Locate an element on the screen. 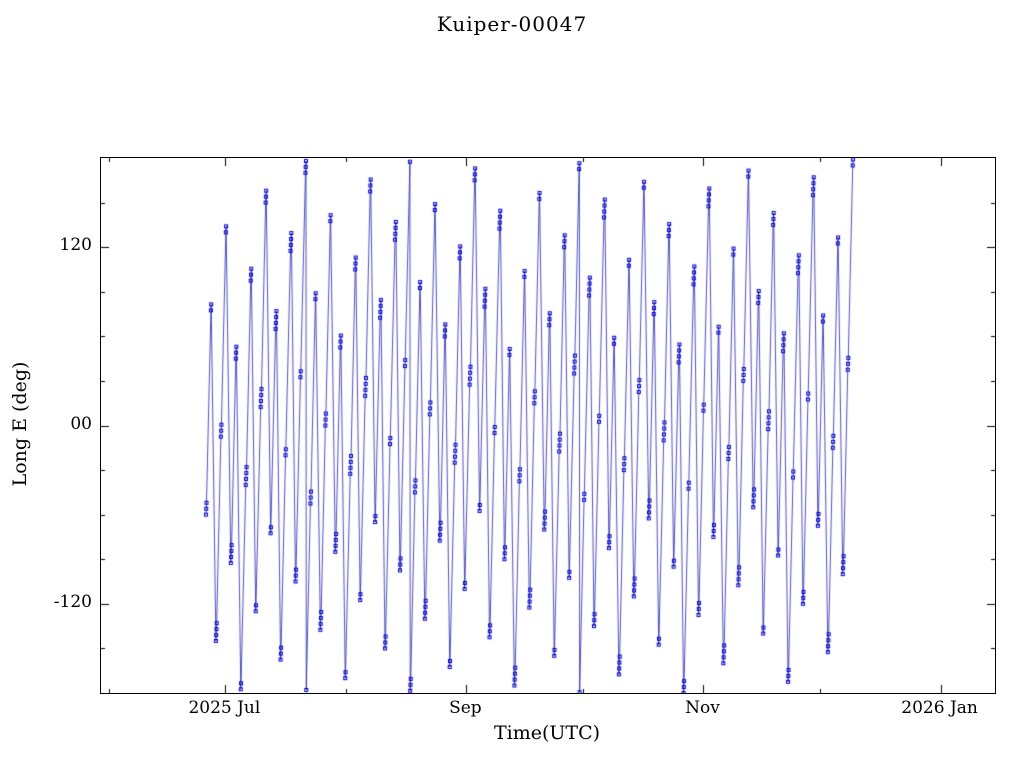 This screenshot has height=768, width=1024. x-axis-label: Time(UTC) is located at coordinates (547, 733).